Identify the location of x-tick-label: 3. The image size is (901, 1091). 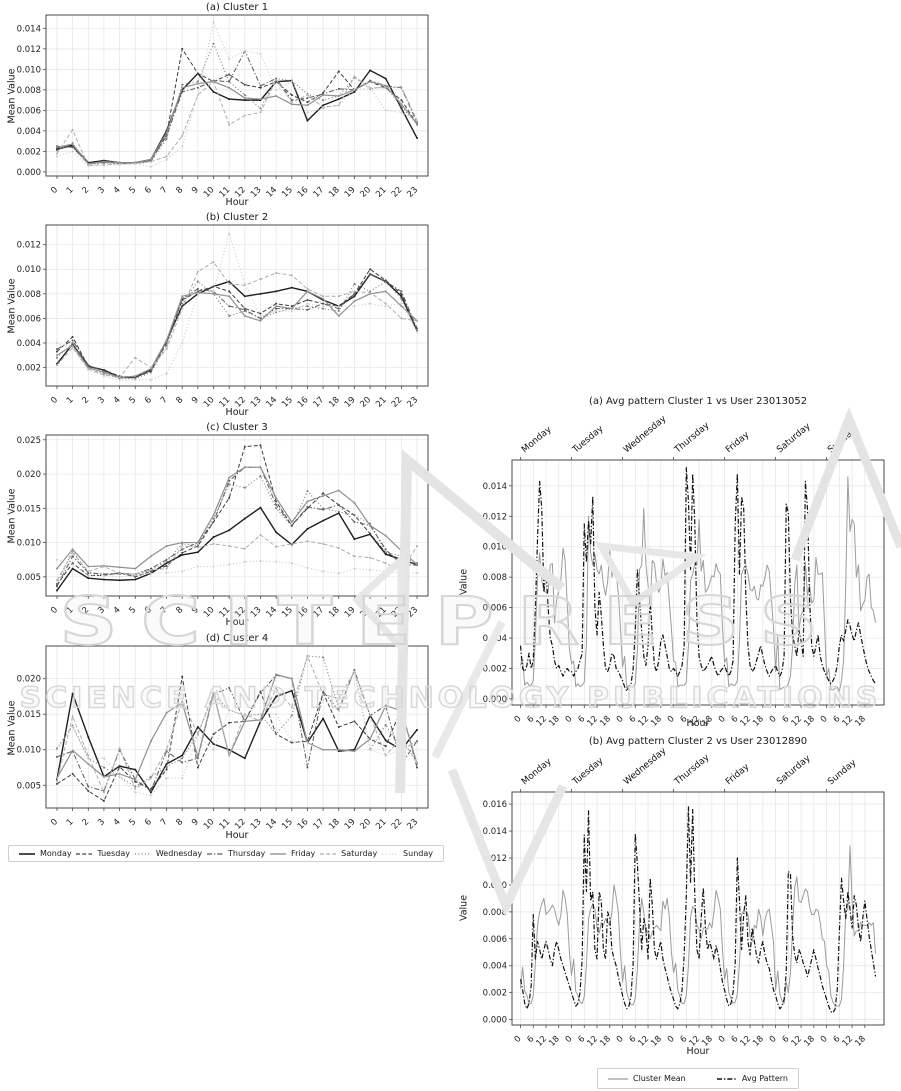
(101, 190).